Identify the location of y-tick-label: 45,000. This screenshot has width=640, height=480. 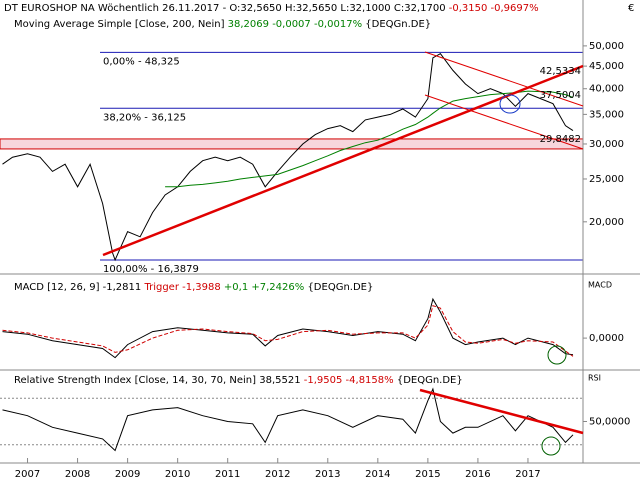
(606, 66).